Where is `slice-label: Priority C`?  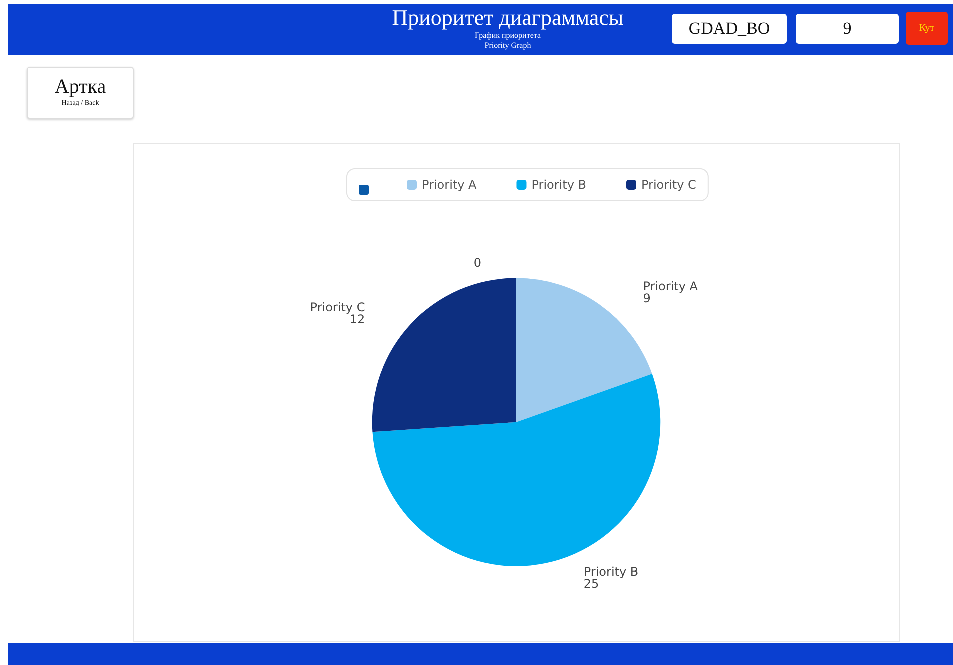
slice-label: Priority C is located at coordinates (338, 307).